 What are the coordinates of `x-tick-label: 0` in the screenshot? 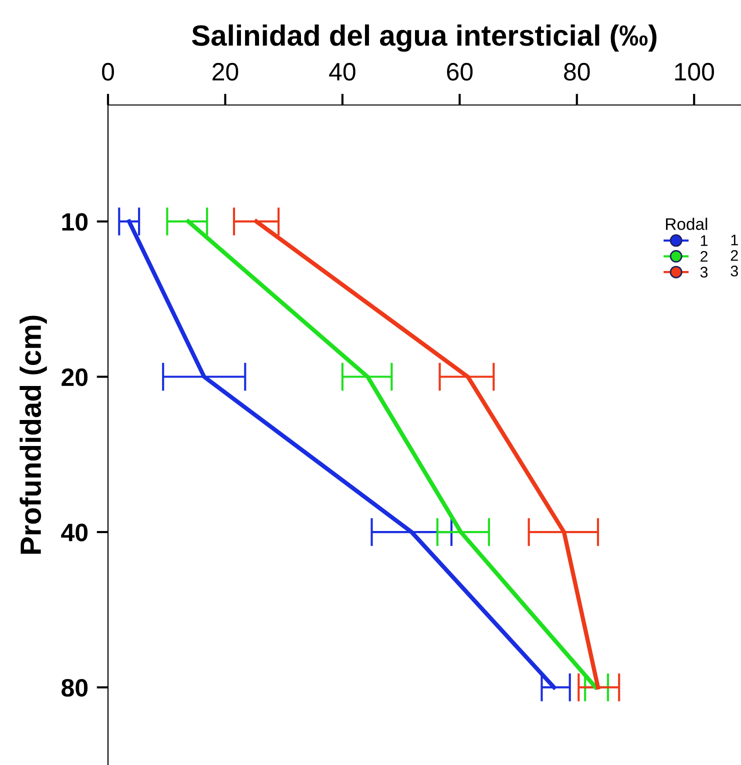 It's located at (108, 71).